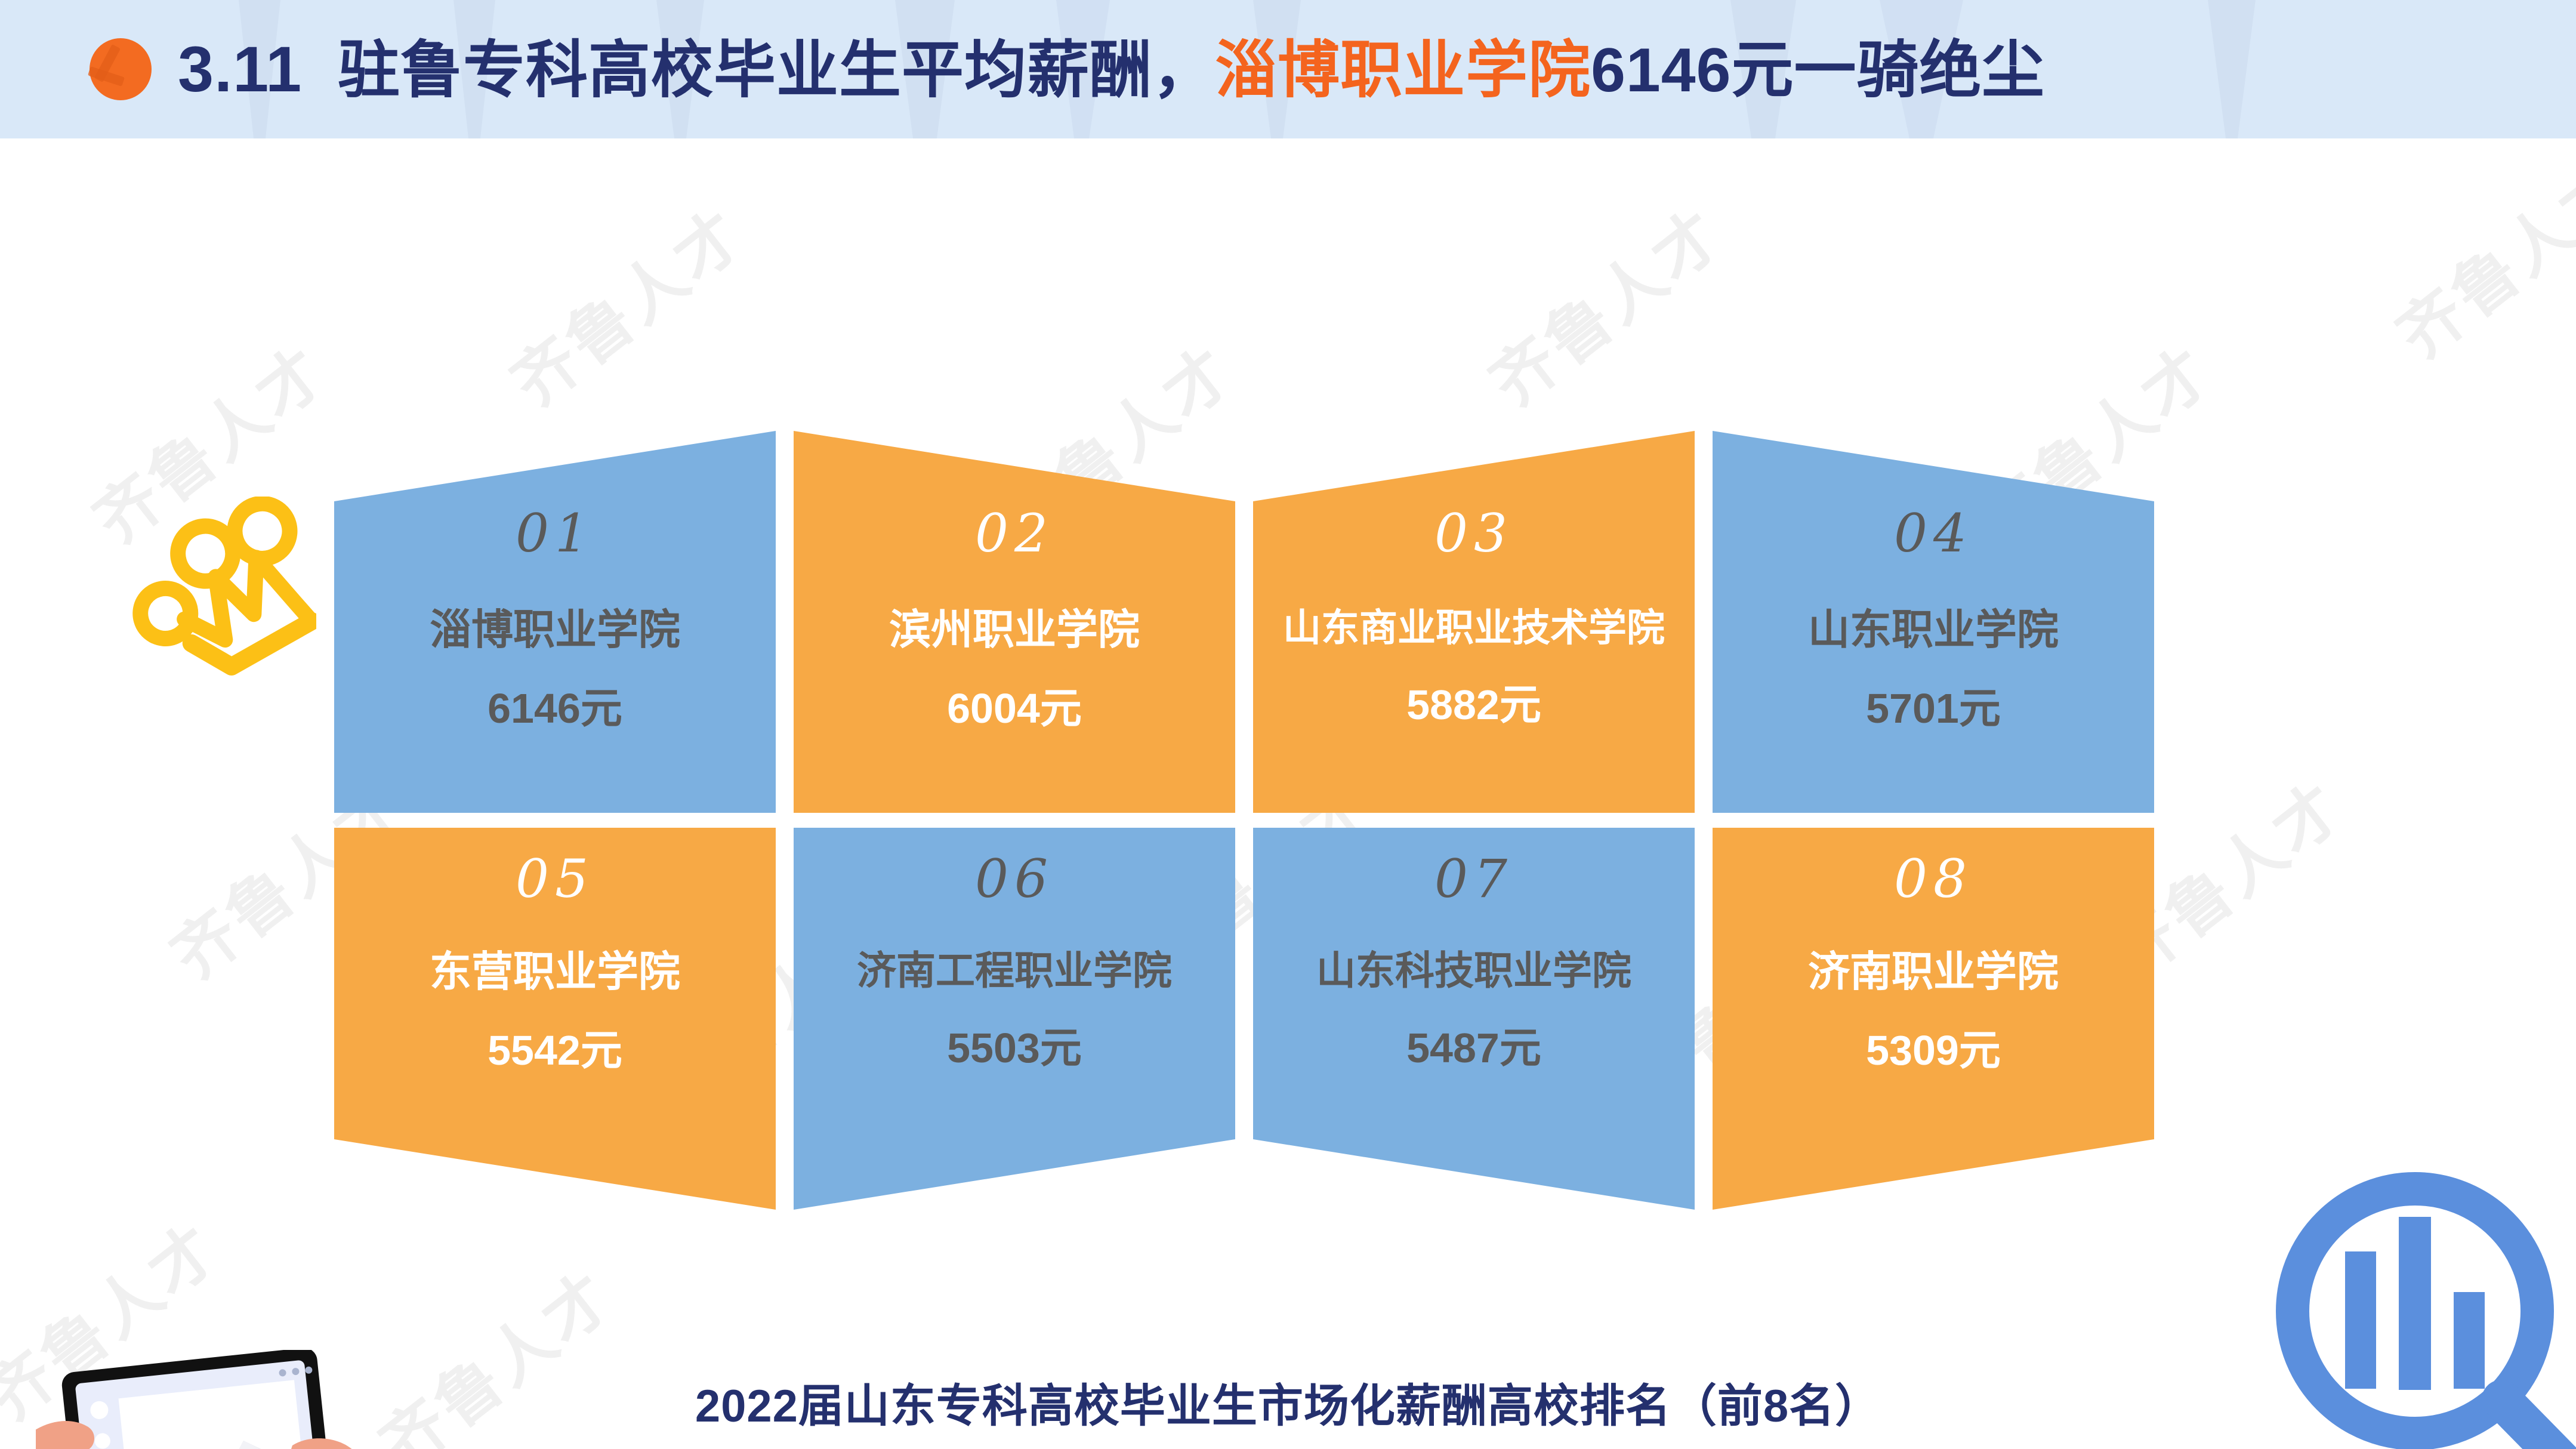 Image resolution: width=2576 pixels, height=1449 pixels. Describe the element at coordinates (1403, 70) in the screenshot. I see `title-highlight: 淄博职业学院` at that location.